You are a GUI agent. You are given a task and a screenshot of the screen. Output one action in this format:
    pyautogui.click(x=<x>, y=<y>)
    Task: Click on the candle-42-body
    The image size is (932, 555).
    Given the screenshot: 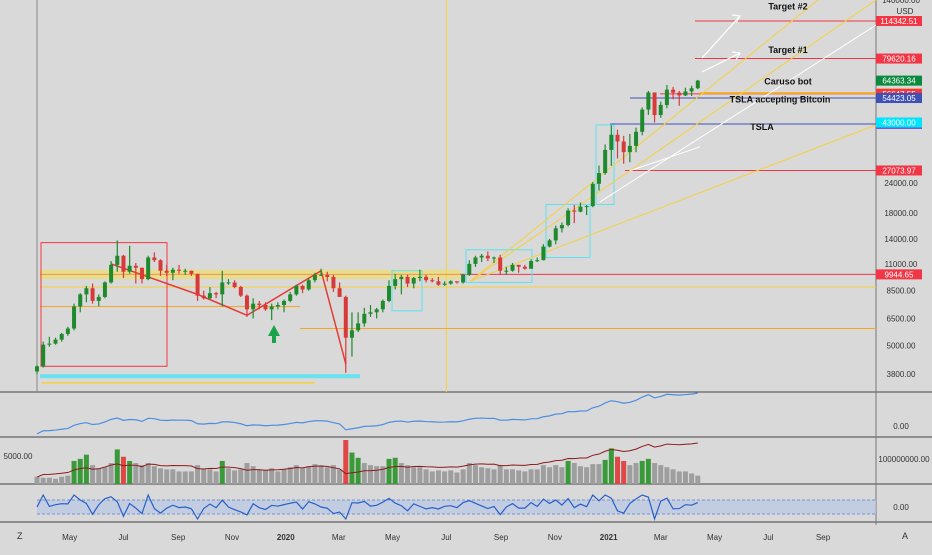 What is the action you would take?
    pyautogui.click(x=296, y=290)
    